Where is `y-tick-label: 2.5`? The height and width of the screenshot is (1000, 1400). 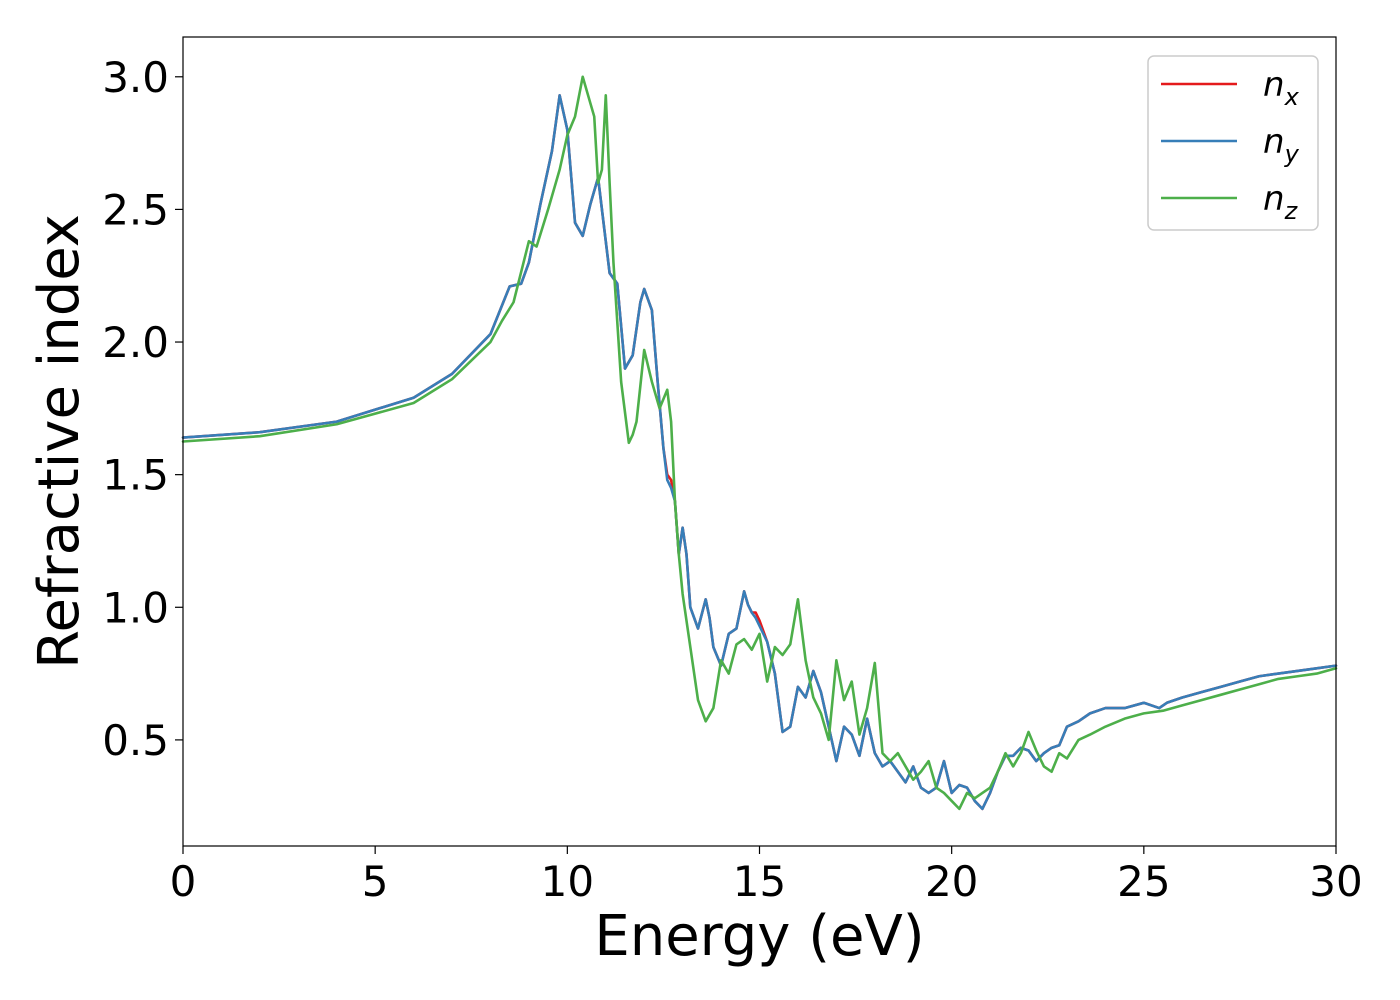
y-tick-label: 2.5 is located at coordinates (135, 209).